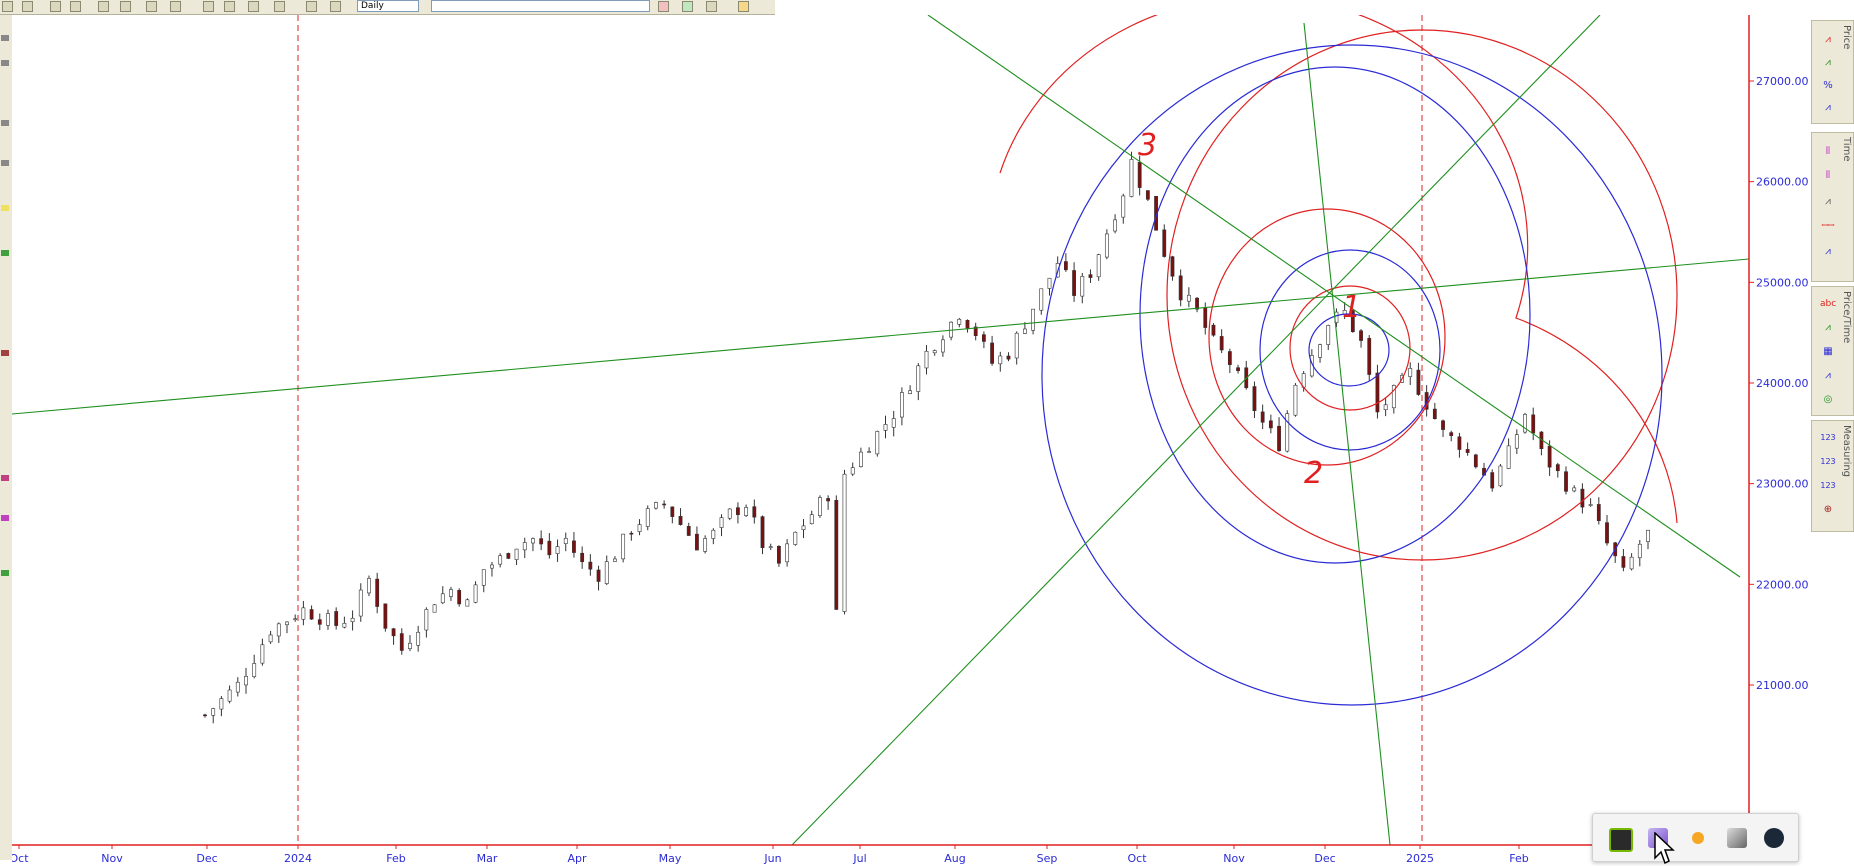 Image resolution: width=1854 pixels, height=866 pixels. Describe the element at coordinates (1737, 838) in the screenshot. I see `network-icon` at that location.